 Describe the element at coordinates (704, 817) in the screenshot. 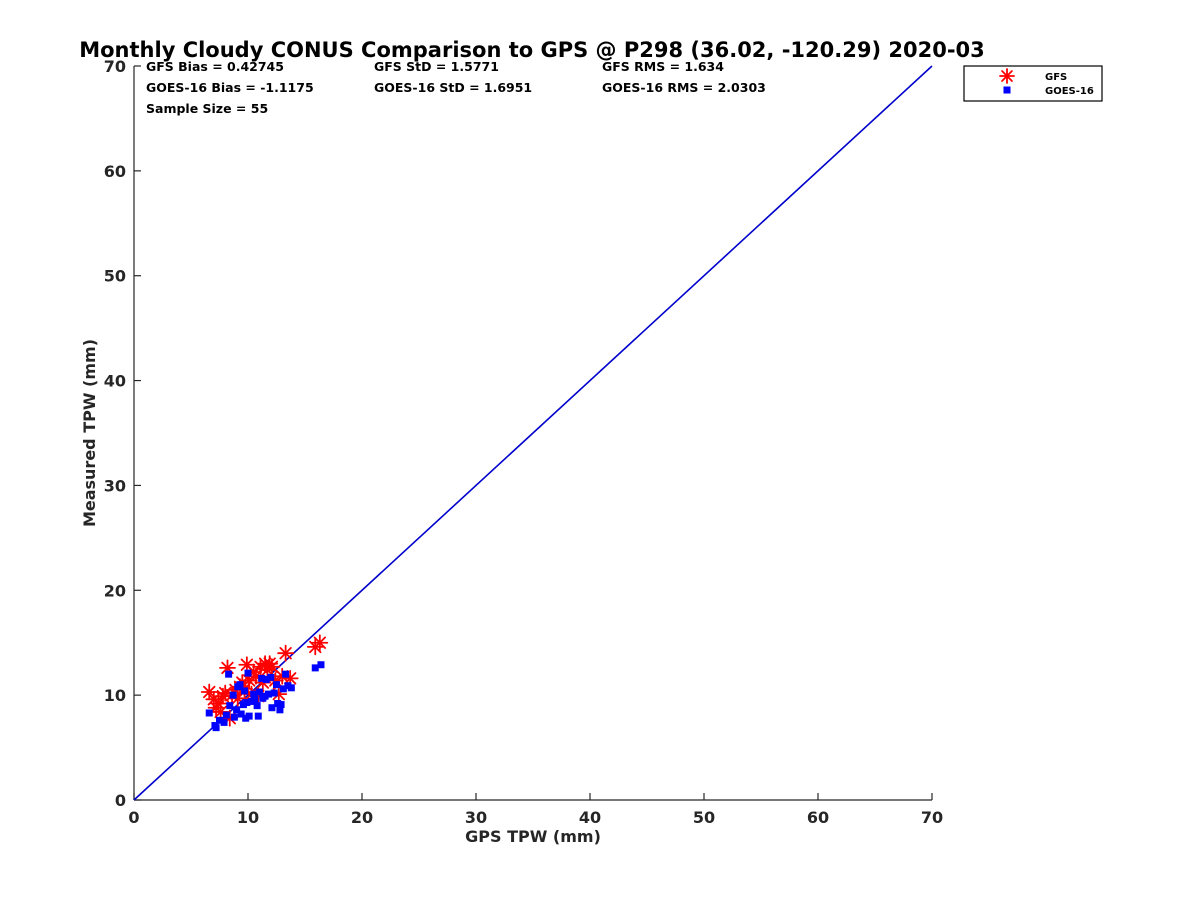

I see `x-tick-label: 50` at that location.